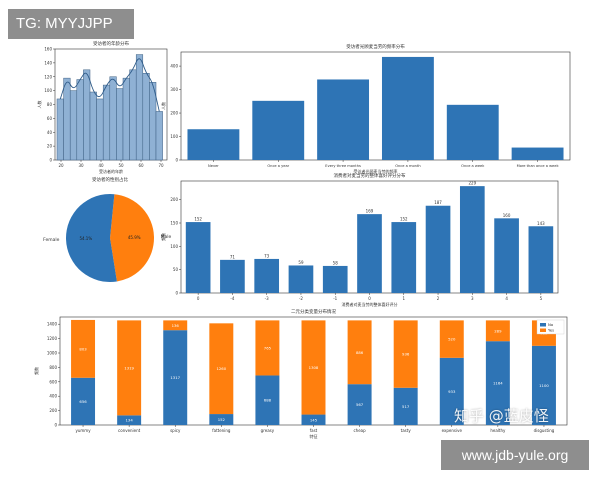  What do you see at coordinates (51, 240) in the screenshot?
I see `pie-label: Female` at bounding box center [51, 240].